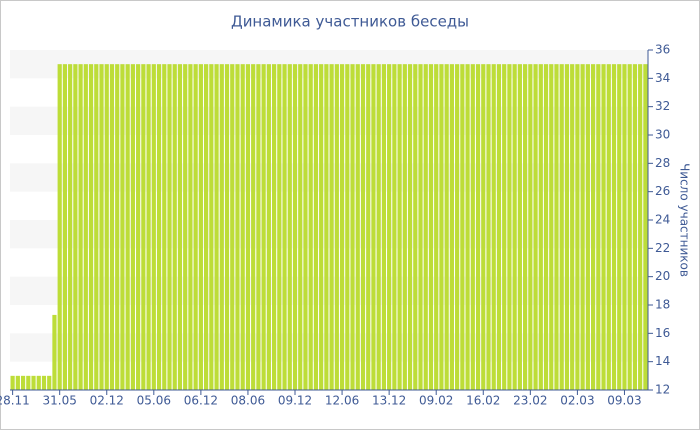  What do you see at coordinates (201, 401) in the screenshot?
I see `x-tick-label: 06.12` at bounding box center [201, 401].